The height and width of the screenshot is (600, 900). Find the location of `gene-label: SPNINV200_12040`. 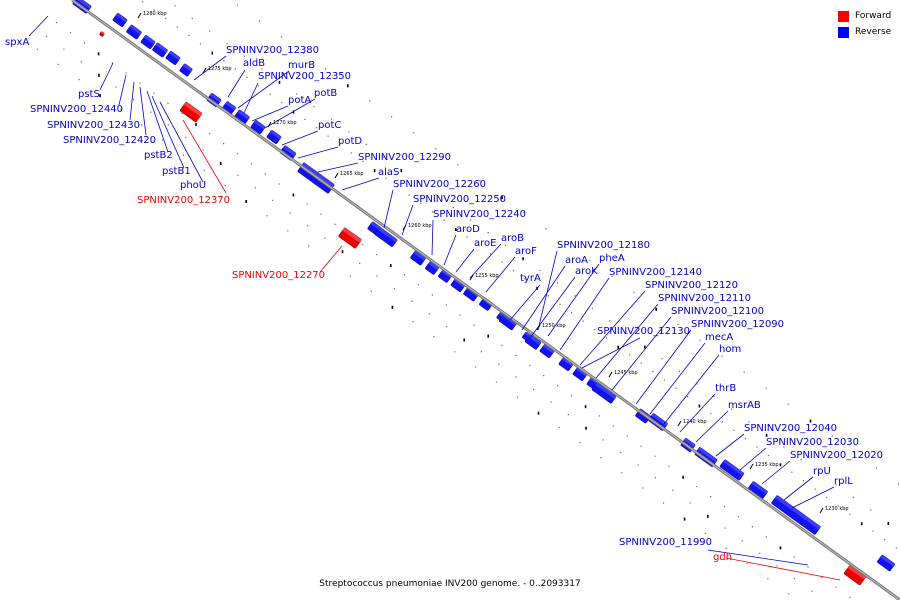

gene-label: SPNINV200_12040 is located at coordinates (790, 428).